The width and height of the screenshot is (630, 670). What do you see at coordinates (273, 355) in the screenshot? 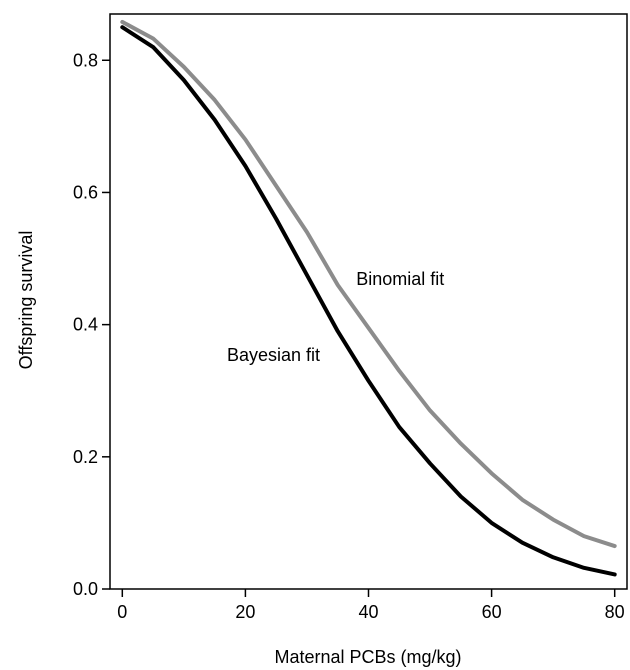
I see `series-label-1: Bayesian fit` at bounding box center [273, 355].